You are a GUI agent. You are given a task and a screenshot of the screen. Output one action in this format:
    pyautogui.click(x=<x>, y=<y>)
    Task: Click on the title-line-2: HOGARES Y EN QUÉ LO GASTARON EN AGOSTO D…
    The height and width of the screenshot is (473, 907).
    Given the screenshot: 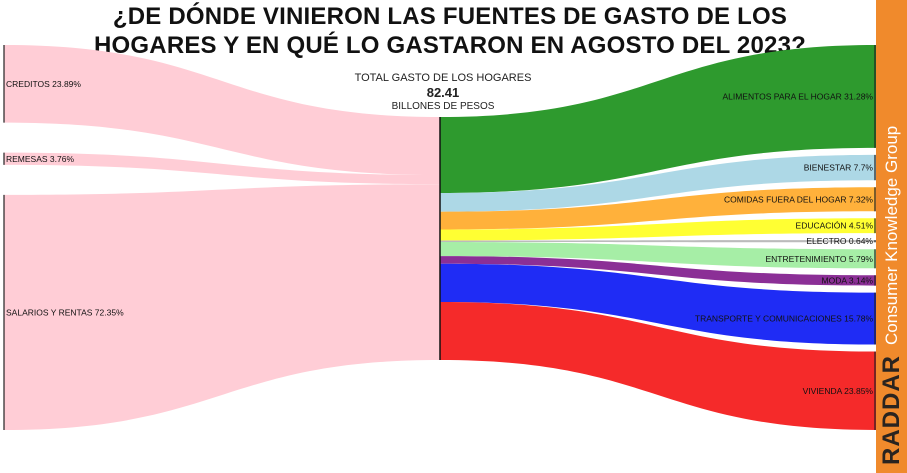 What is the action you would take?
    pyautogui.click(x=450, y=45)
    